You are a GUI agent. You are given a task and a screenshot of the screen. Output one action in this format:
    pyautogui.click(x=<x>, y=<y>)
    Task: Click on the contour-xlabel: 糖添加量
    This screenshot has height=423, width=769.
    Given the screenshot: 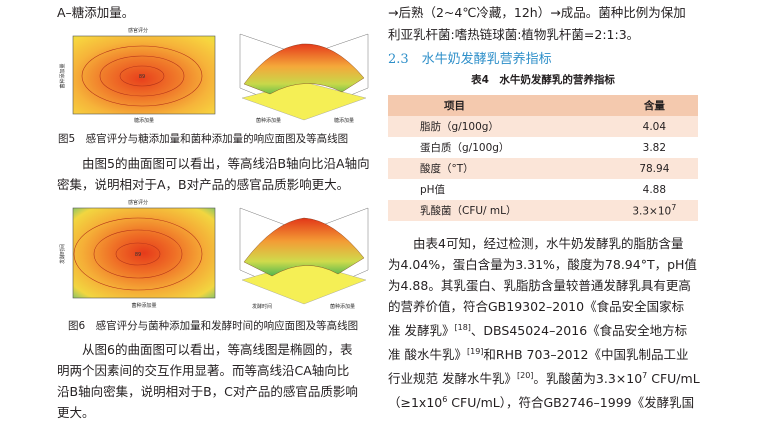 What is the action you would take?
    pyautogui.click(x=144, y=120)
    